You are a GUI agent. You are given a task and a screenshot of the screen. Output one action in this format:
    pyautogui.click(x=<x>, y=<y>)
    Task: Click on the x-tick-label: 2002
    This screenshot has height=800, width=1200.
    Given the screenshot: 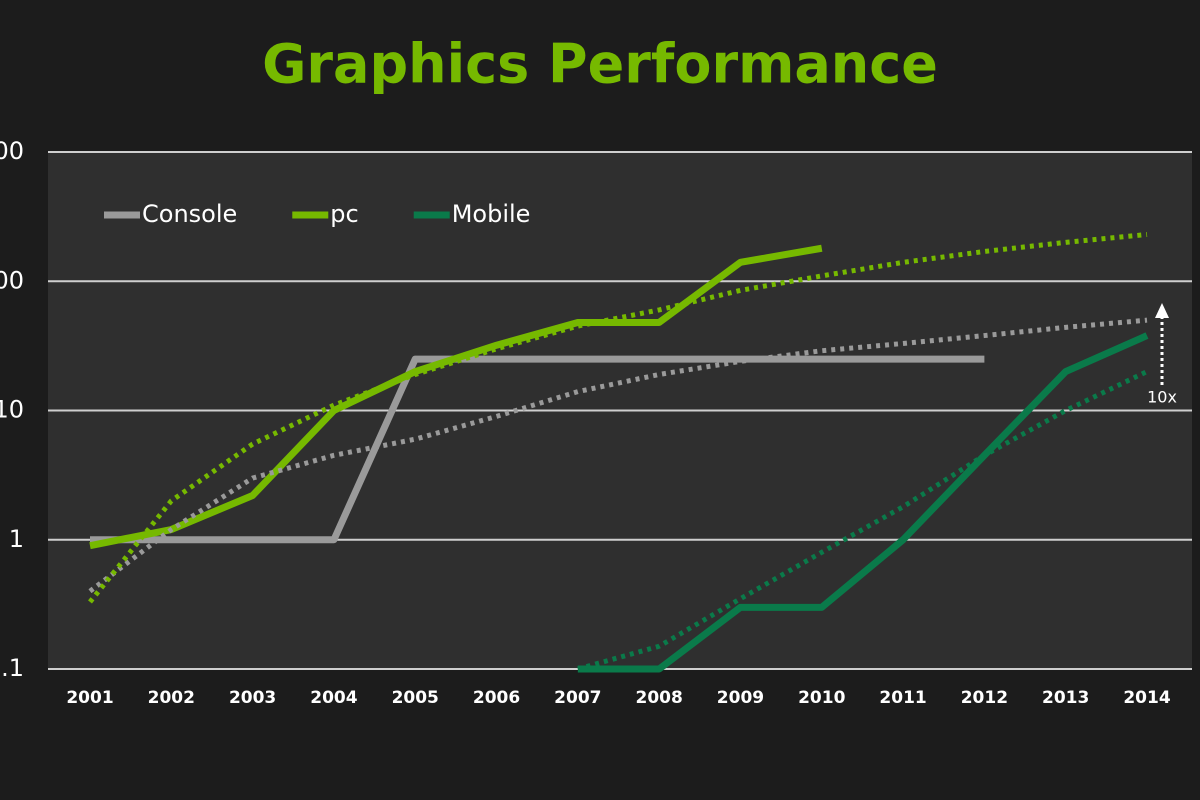 What is the action you would take?
    pyautogui.click(x=171, y=698)
    